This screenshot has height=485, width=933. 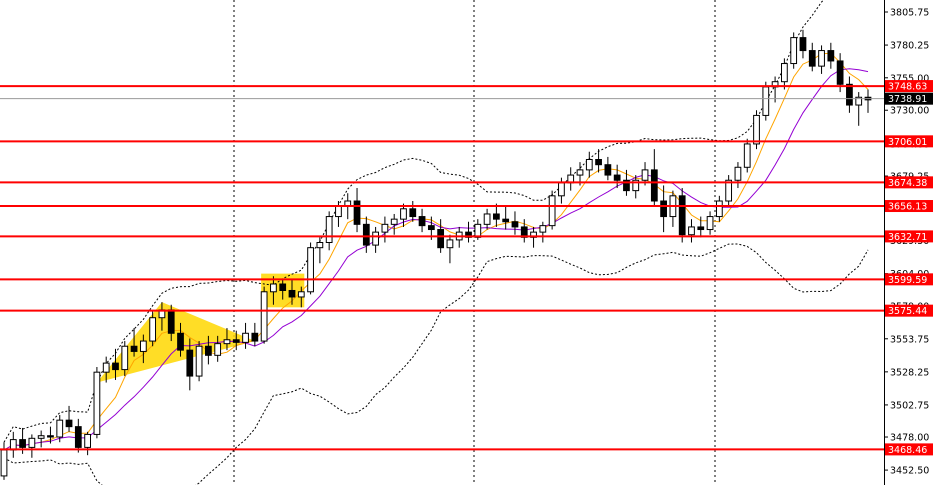 I want to click on price-axis-tick-label: 3502.75, so click(x=909, y=405).